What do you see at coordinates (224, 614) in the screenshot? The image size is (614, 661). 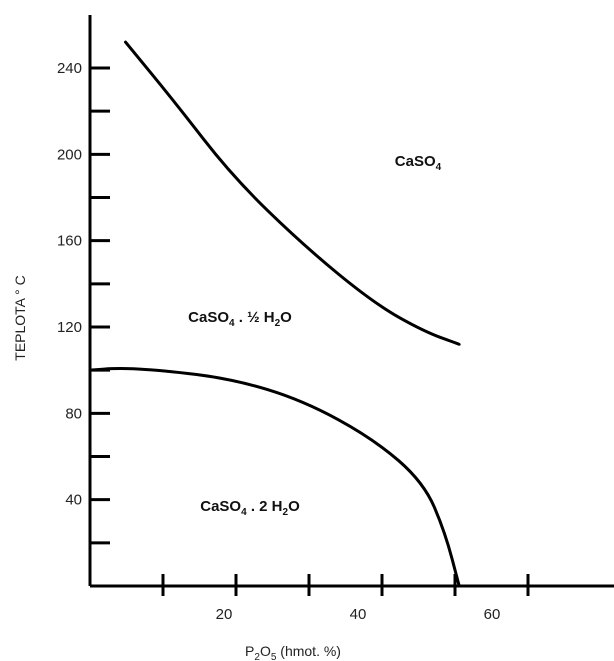 I see `x-tick-label: 20` at bounding box center [224, 614].